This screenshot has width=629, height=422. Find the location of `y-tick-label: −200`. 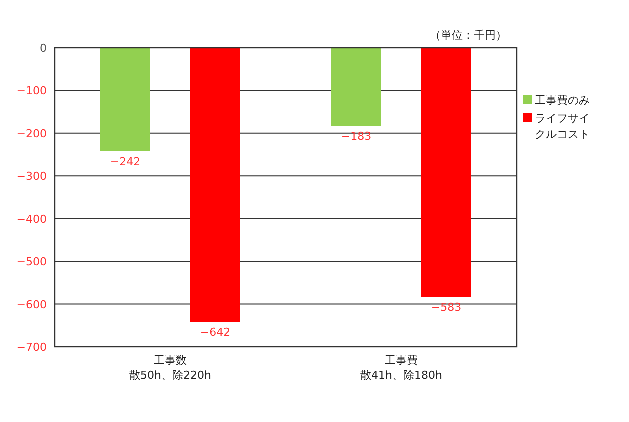

y-tick-label: −200 is located at coordinates (31, 133).